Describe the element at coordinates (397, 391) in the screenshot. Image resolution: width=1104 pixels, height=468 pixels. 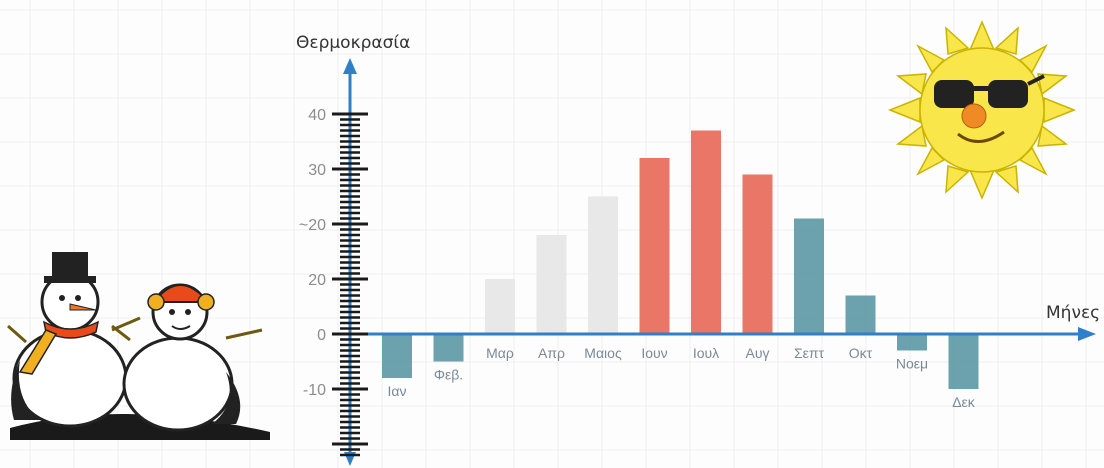
I see `month-label: Ιαν` at that location.